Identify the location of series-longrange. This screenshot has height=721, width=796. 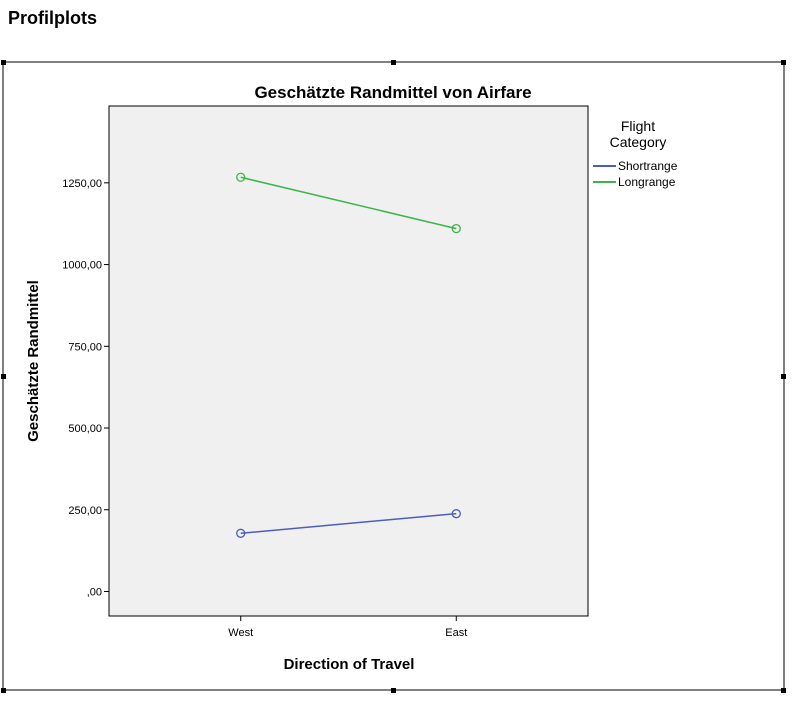
(348, 203).